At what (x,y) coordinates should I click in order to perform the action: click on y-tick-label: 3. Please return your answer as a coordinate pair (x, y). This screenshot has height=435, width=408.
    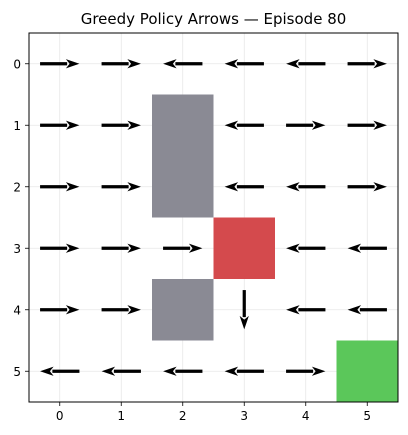
    Looking at the image, I should click on (17, 249).